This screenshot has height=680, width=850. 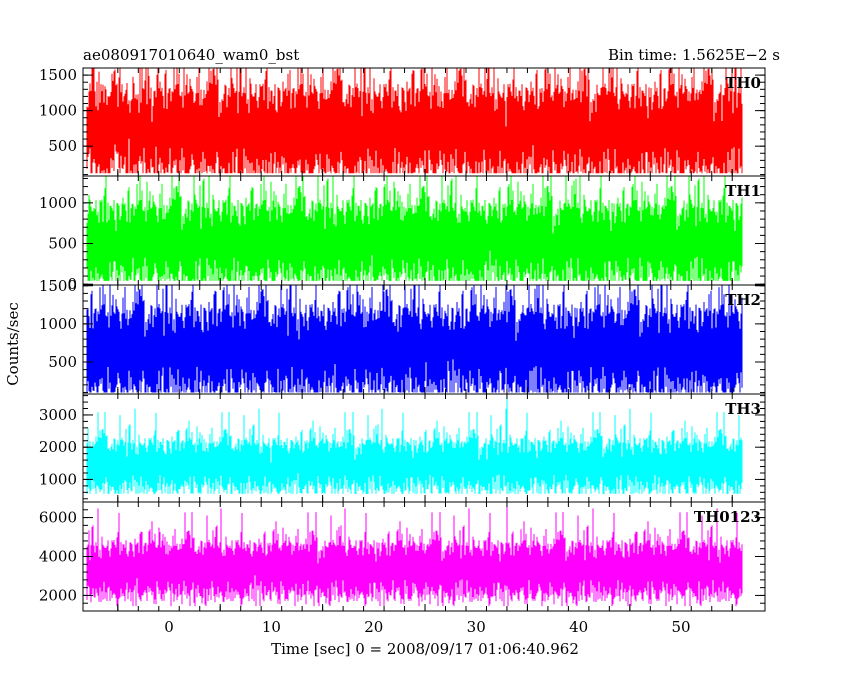 What do you see at coordinates (743, 191) in the screenshot?
I see `panel-label-th1: TH1` at bounding box center [743, 191].